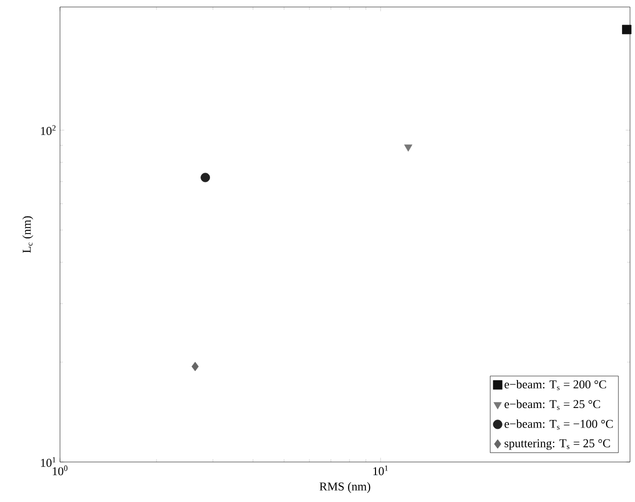 This screenshot has height=502, width=635. I want to click on legend-label: e−beam: T$_{s}$ = 25 °C, so click(552, 405).